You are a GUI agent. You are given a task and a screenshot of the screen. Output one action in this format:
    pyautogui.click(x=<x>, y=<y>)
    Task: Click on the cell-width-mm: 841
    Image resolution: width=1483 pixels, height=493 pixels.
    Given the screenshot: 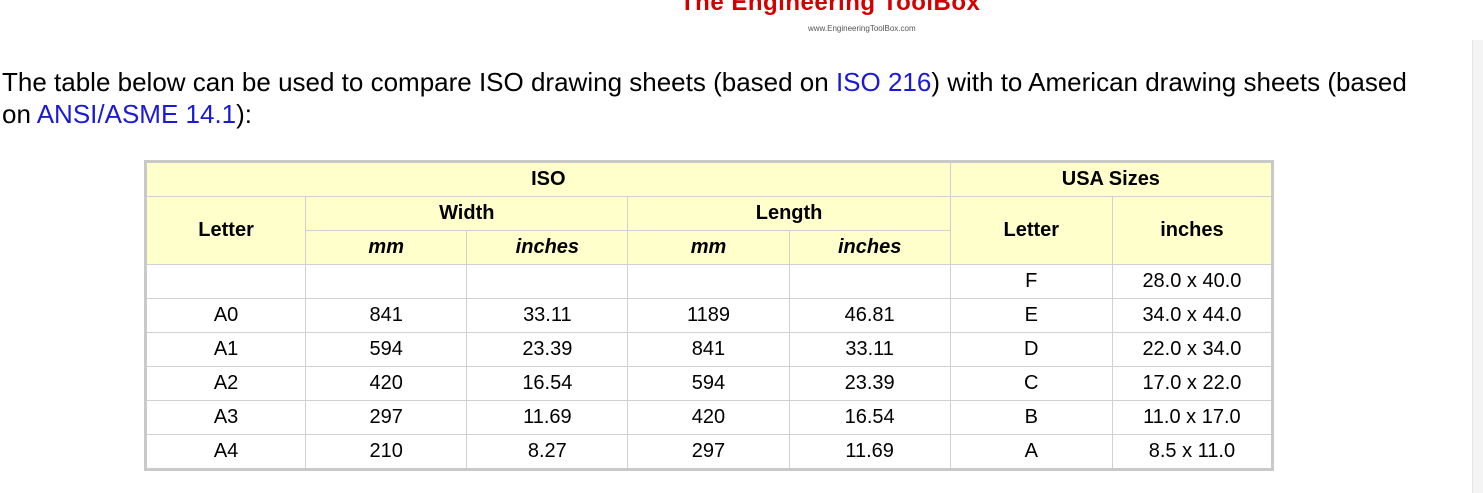 What is the action you would take?
    pyautogui.click(x=386, y=315)
    